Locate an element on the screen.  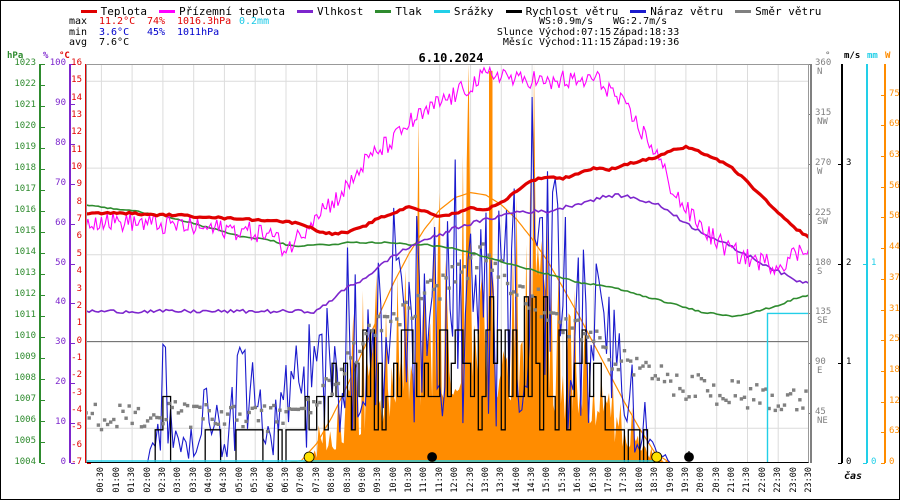
x-axis-tick: 07:30 is located at coordinates (316, 480).